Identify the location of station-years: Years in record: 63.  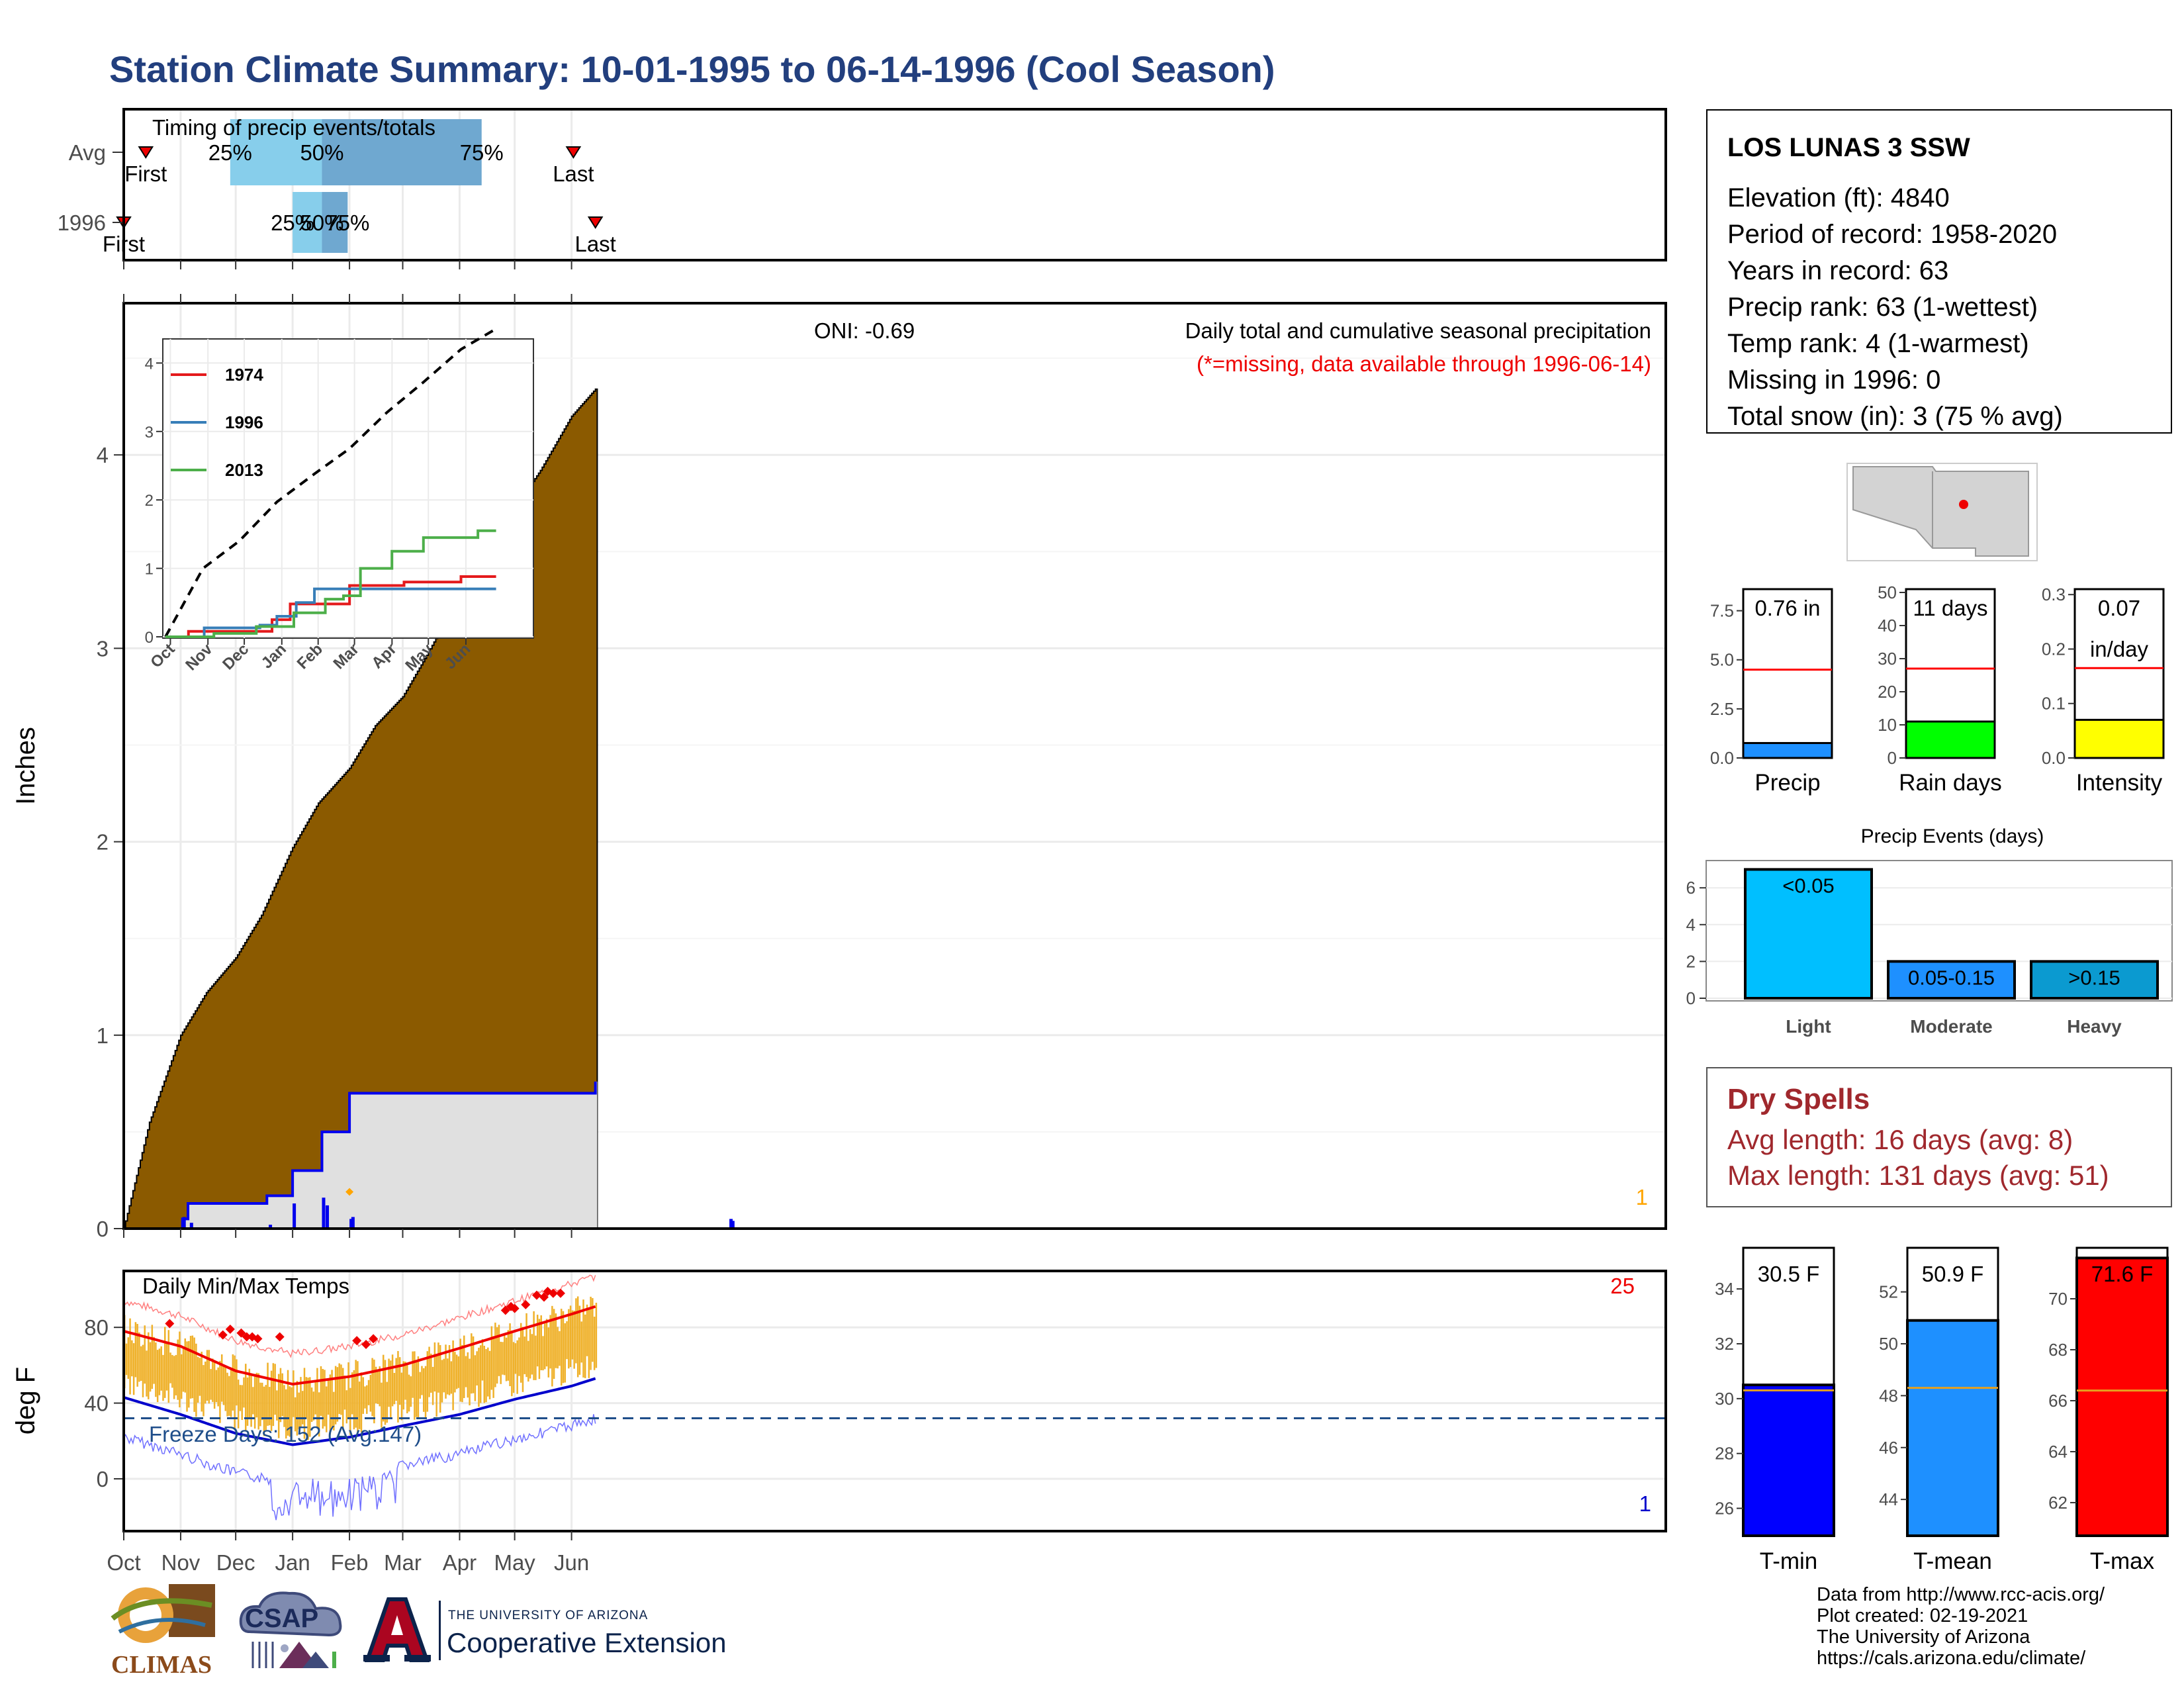
(1838, 270).